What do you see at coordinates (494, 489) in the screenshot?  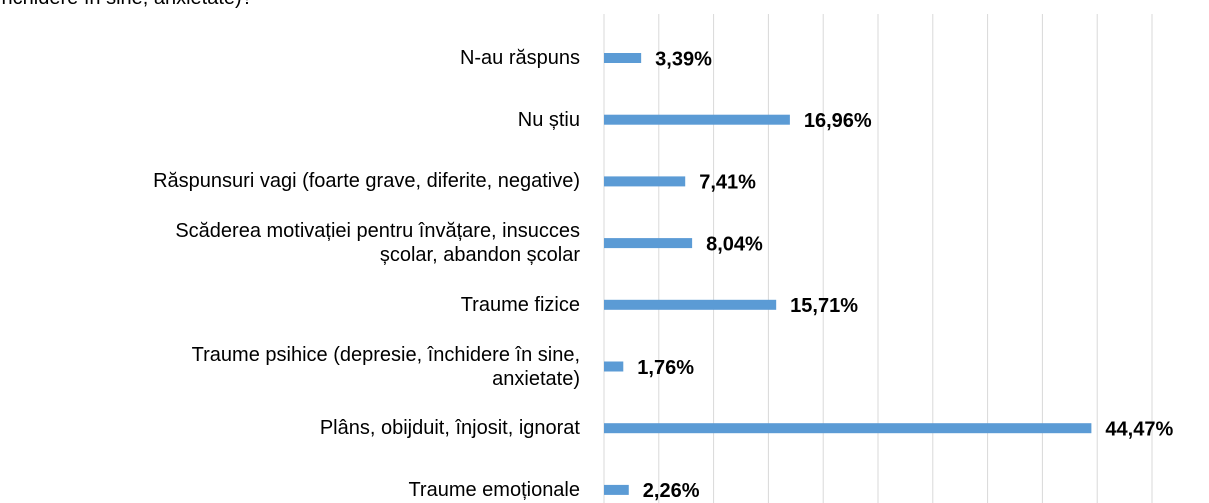 I see `category-label: Traume emoționale` at bounding box center [494, 489].